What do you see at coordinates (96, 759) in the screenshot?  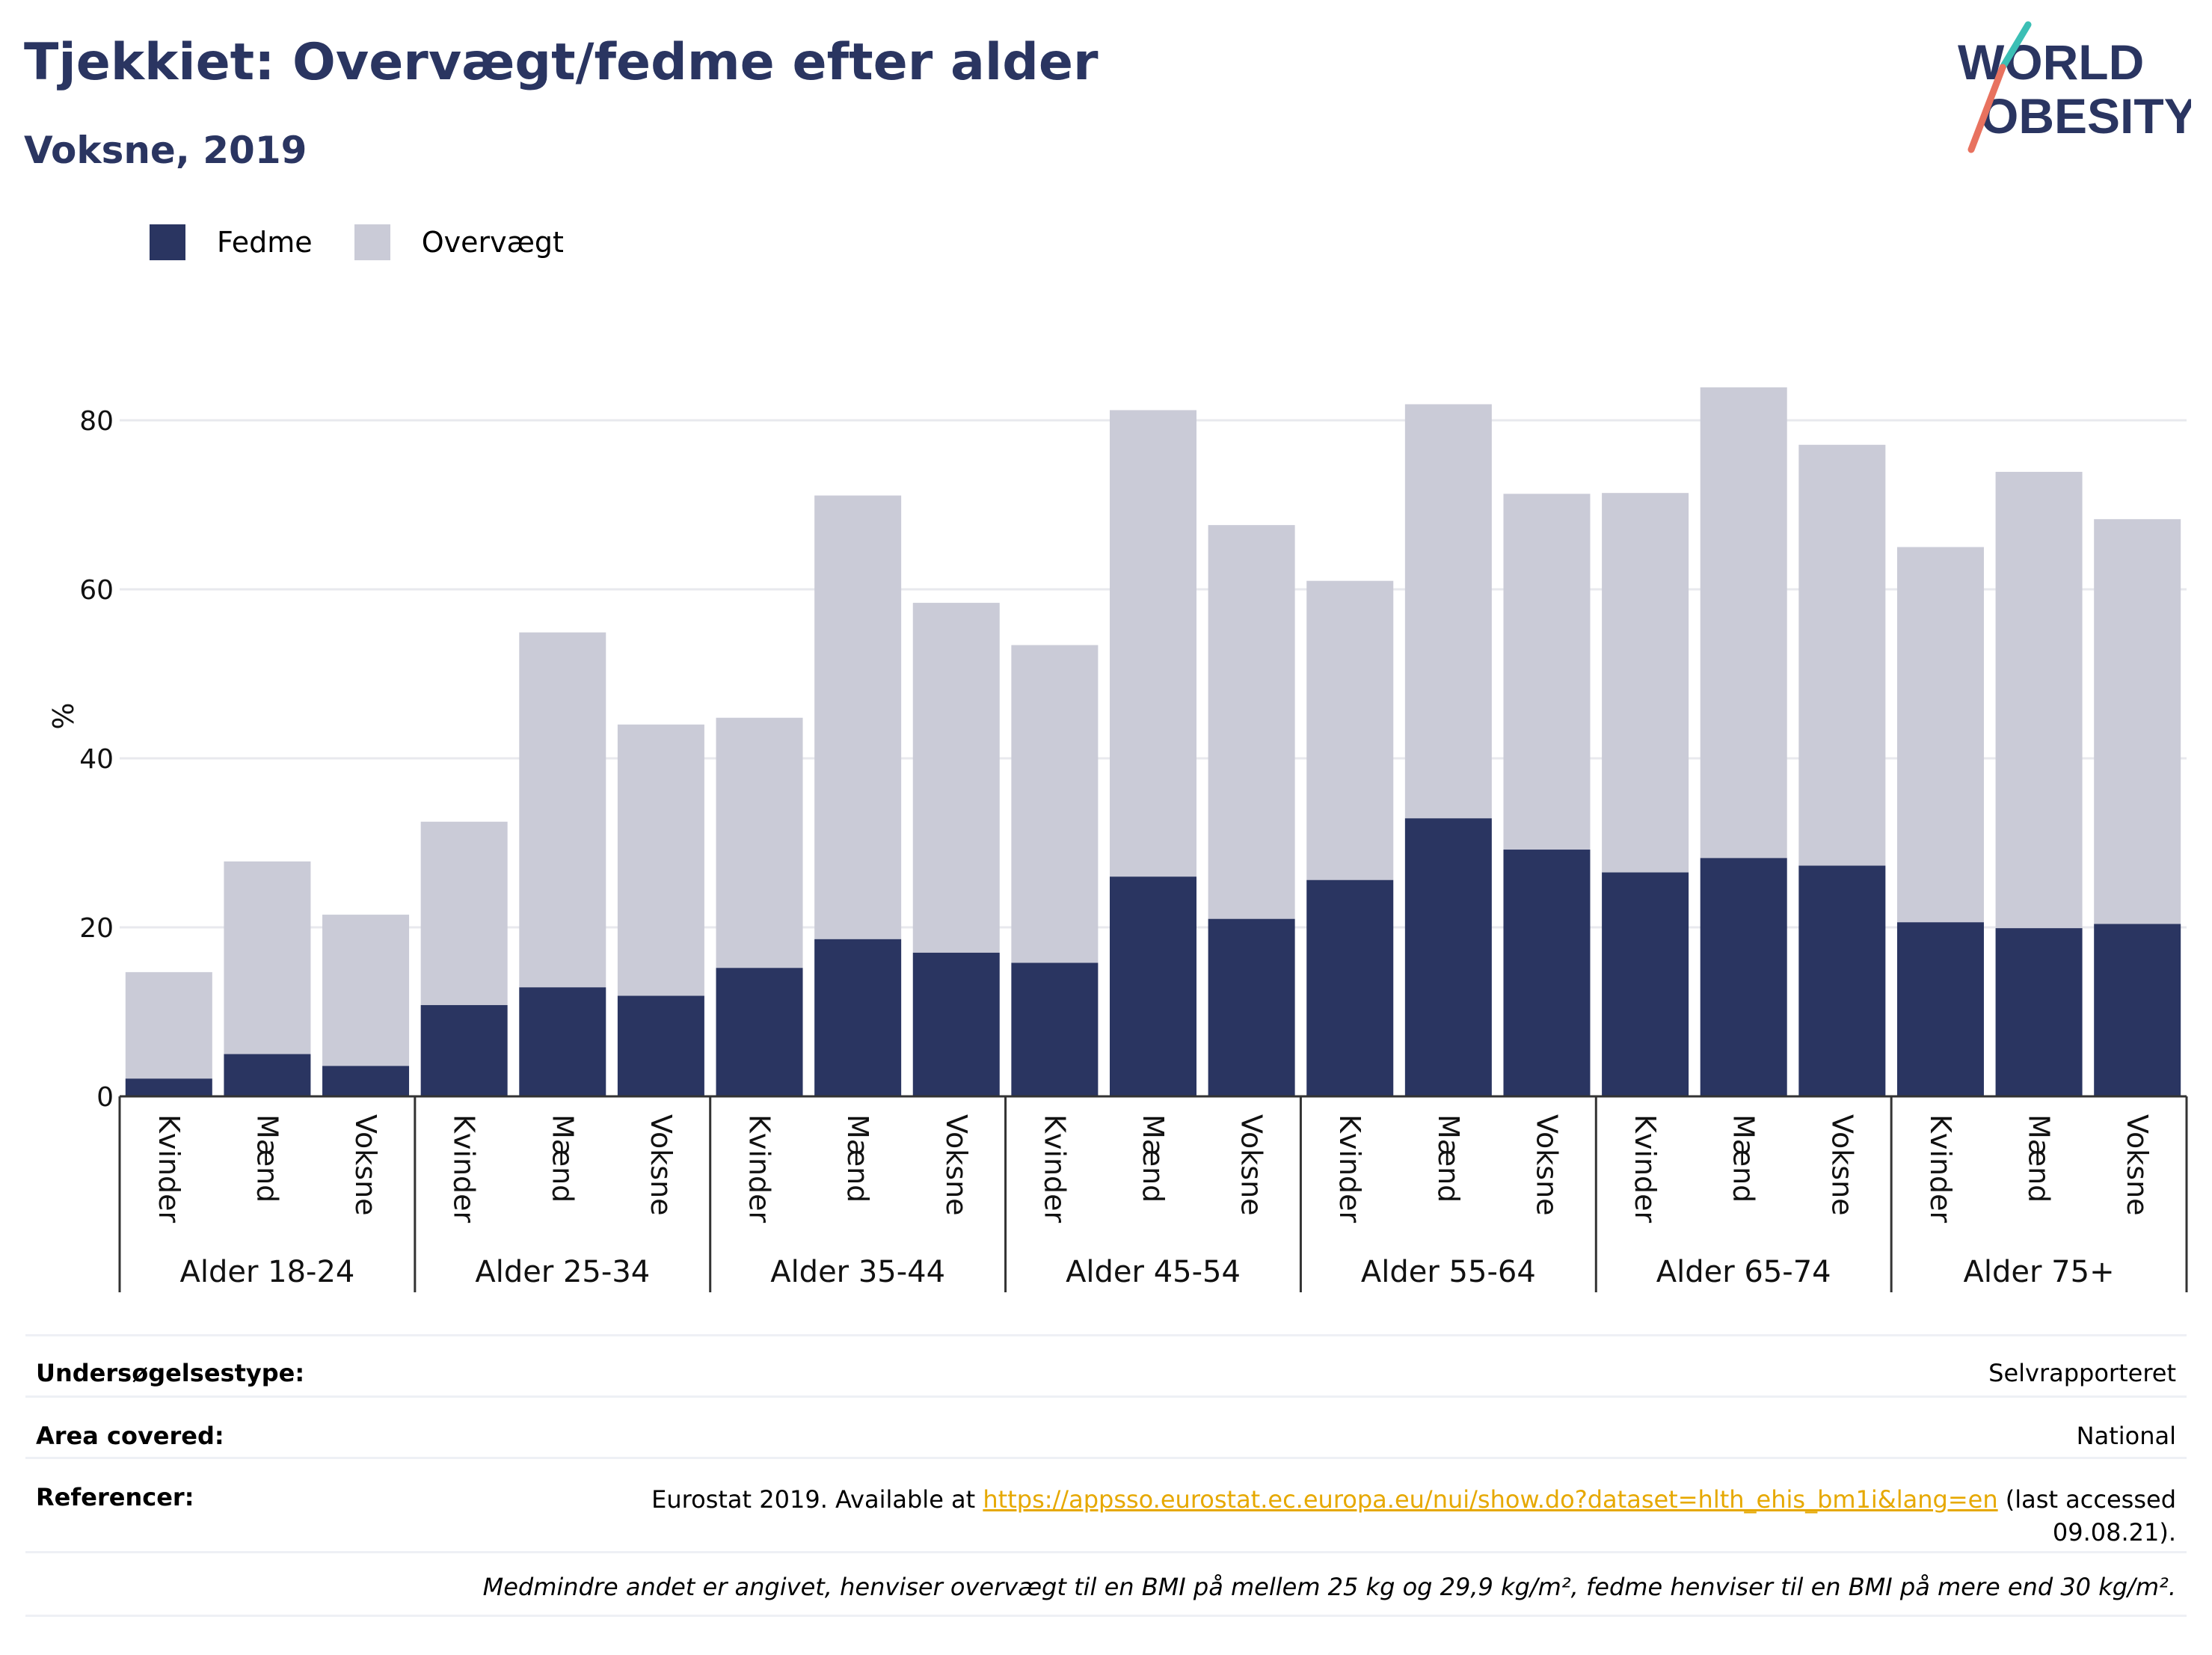 I see `y-tick-label: 40` at bounding box center [96, 759].